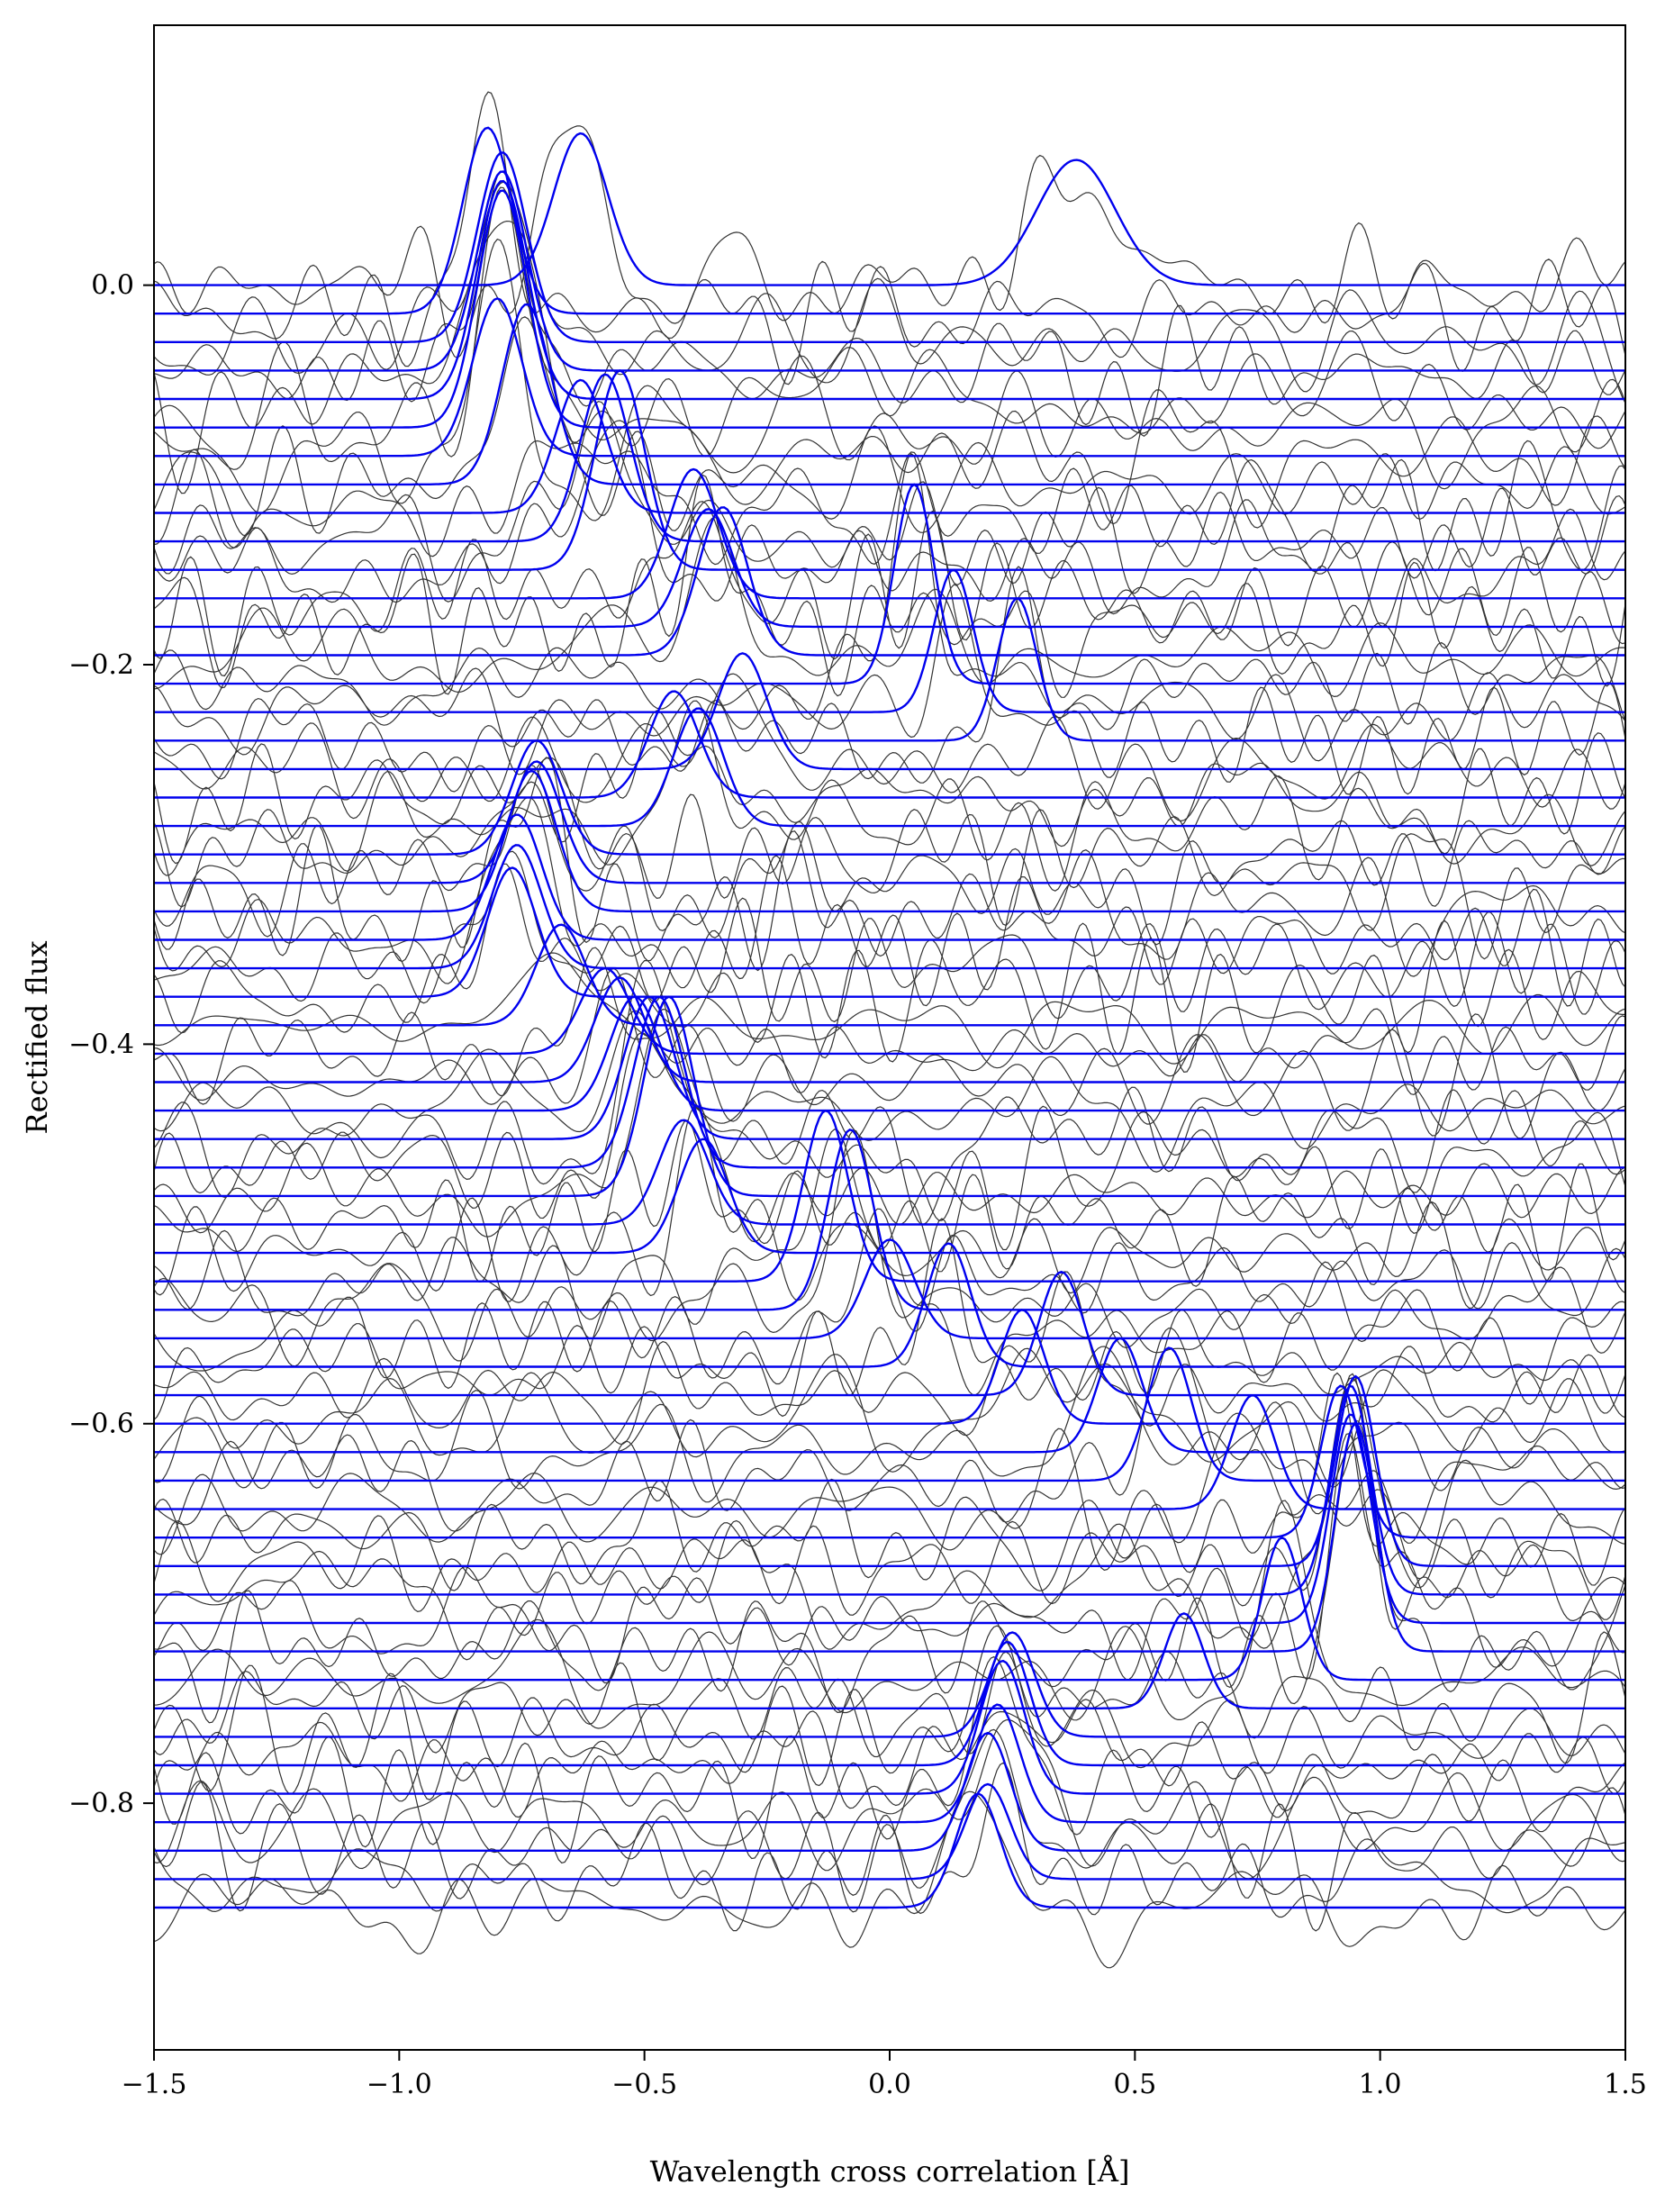 This screenshot has width=1665, height=2212. Describe the element at coordinates (101, 665) in the screenshot. I see `y-tick-label: −0.2` at that location.